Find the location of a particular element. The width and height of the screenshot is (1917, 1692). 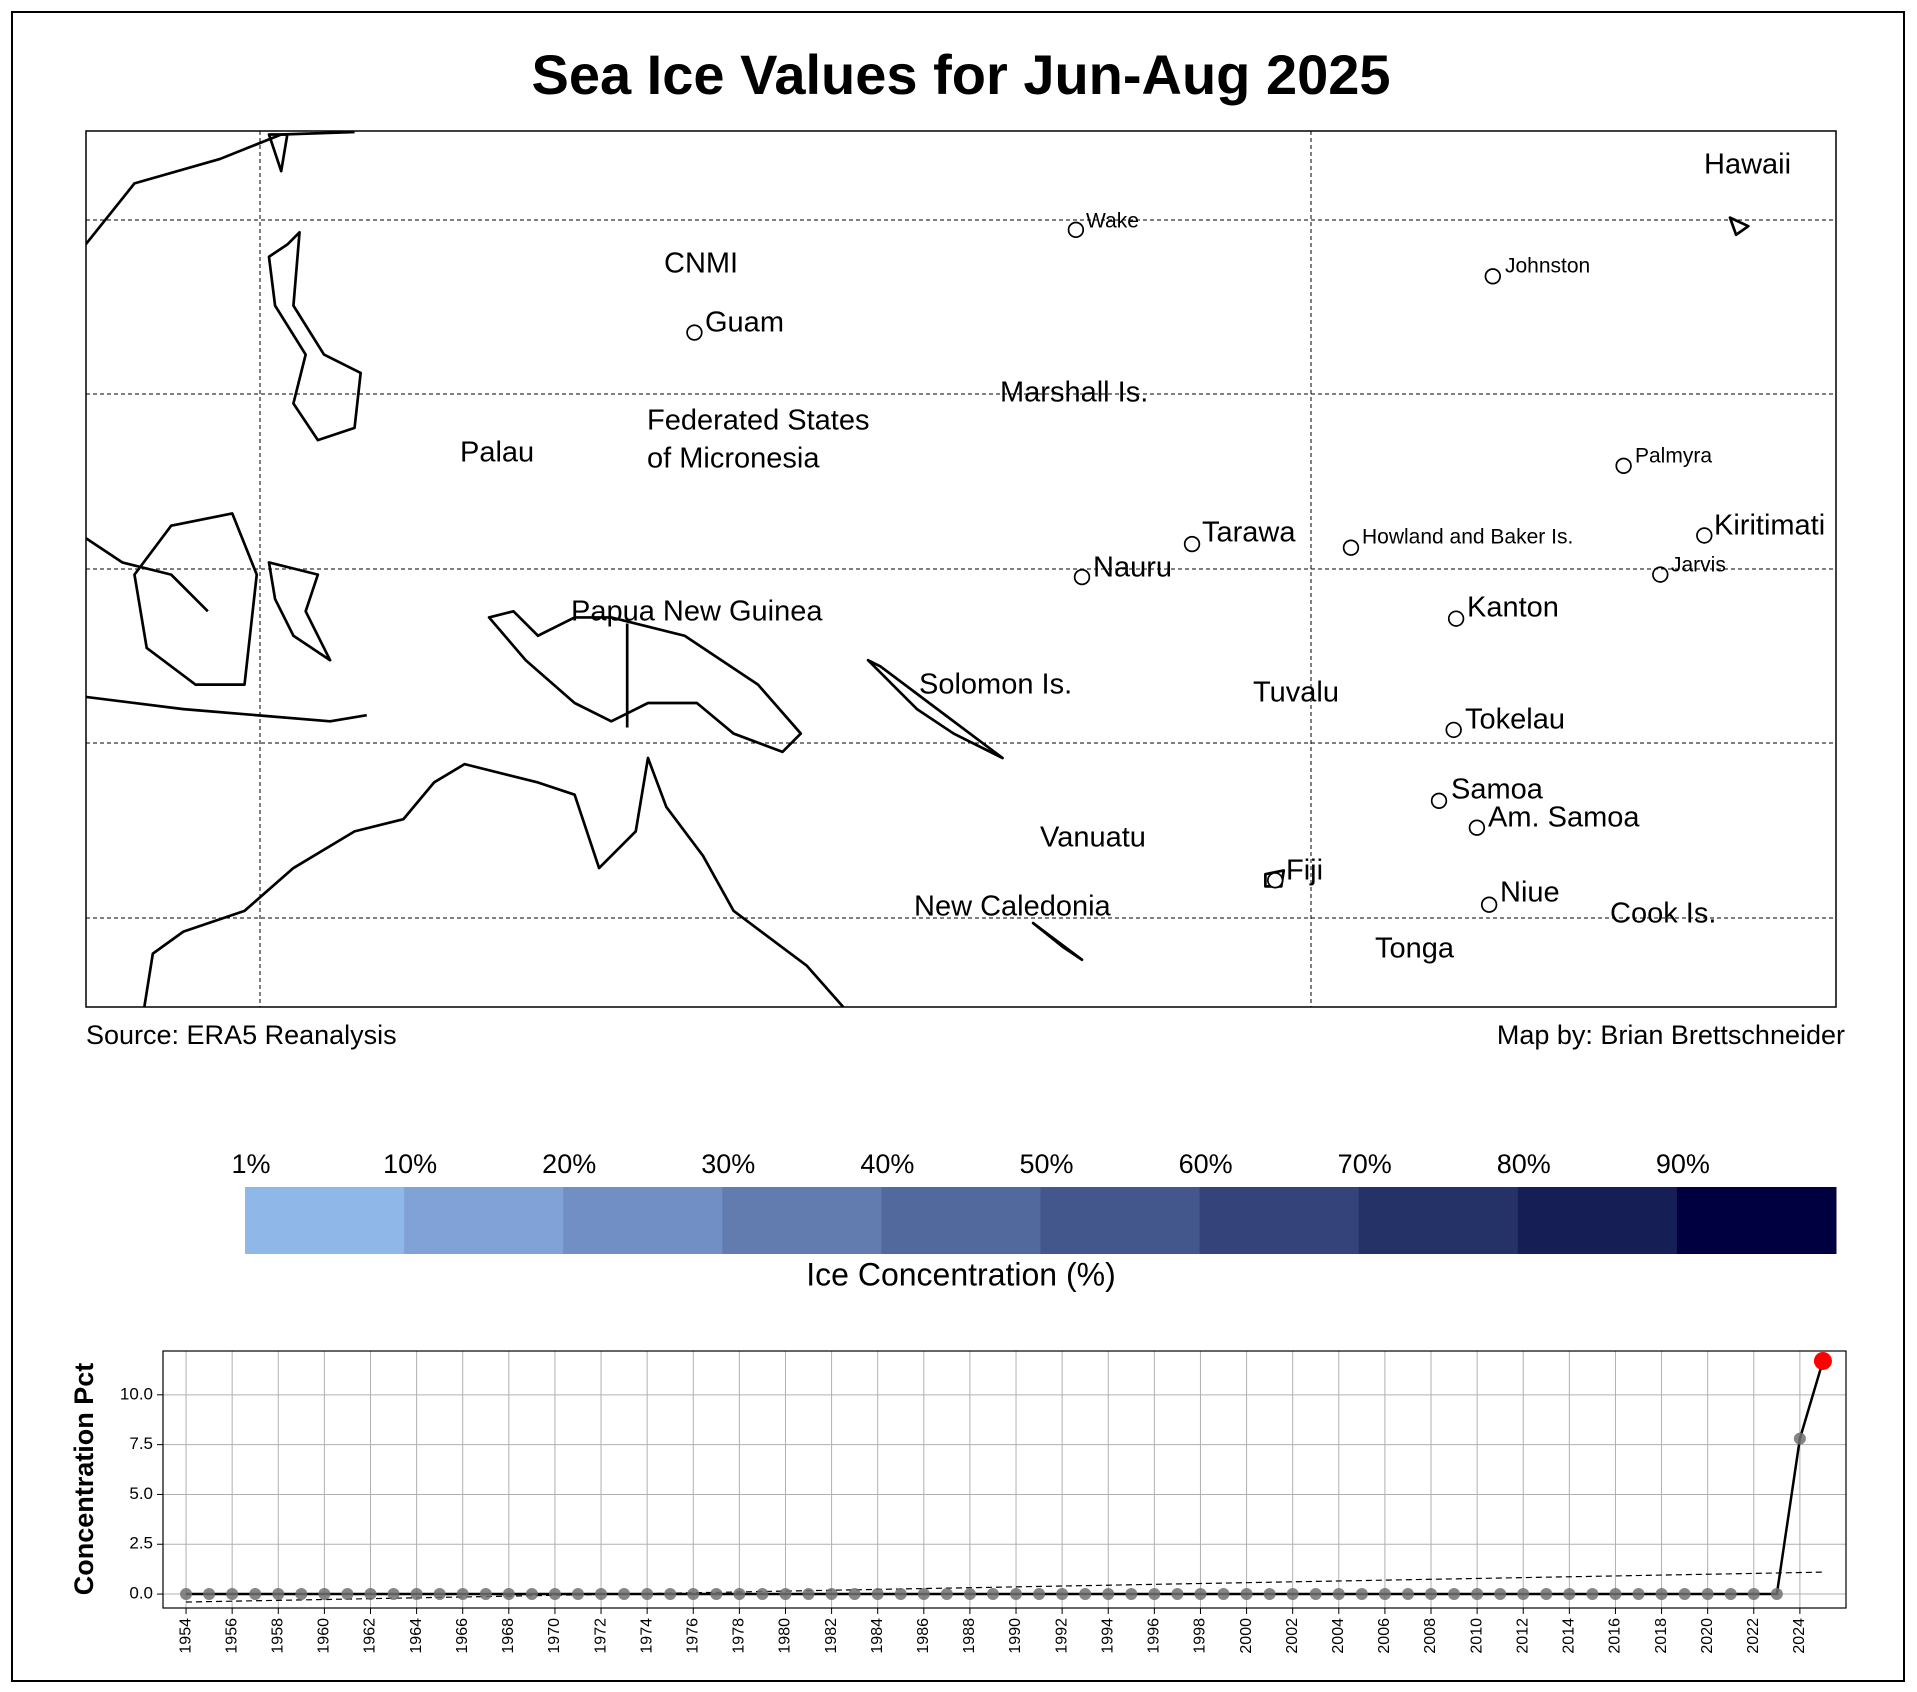

x-tick-label: 1978 is located at coordinates (739, 1636).